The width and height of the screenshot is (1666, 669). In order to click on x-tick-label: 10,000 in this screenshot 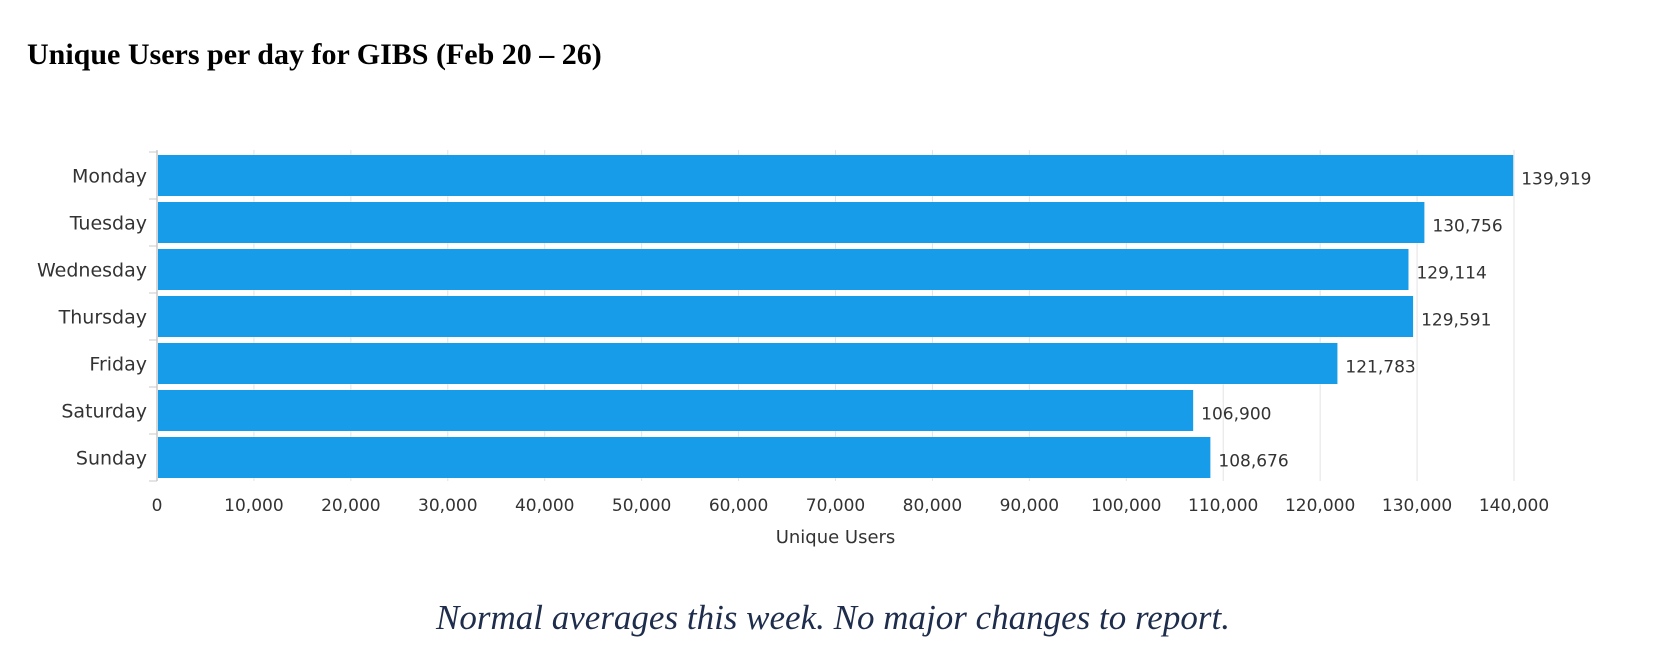, I will do `click(253, 506)`.